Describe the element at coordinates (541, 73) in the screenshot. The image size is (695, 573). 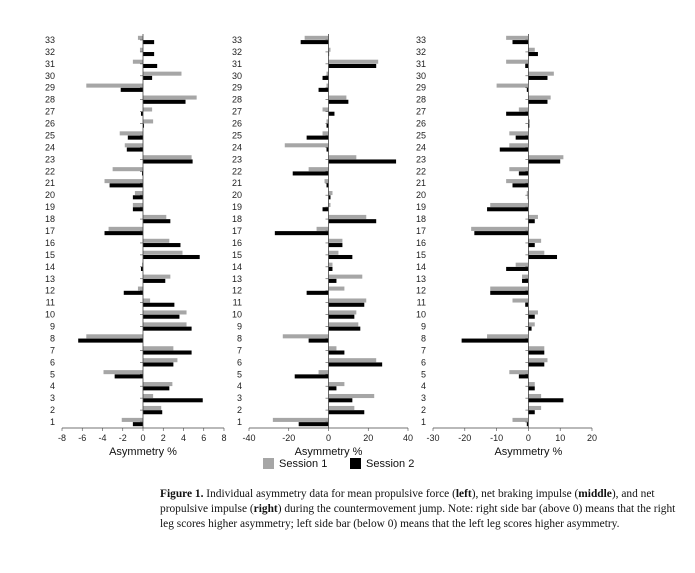
I see `bar-panel2-s1-p30` at that location.